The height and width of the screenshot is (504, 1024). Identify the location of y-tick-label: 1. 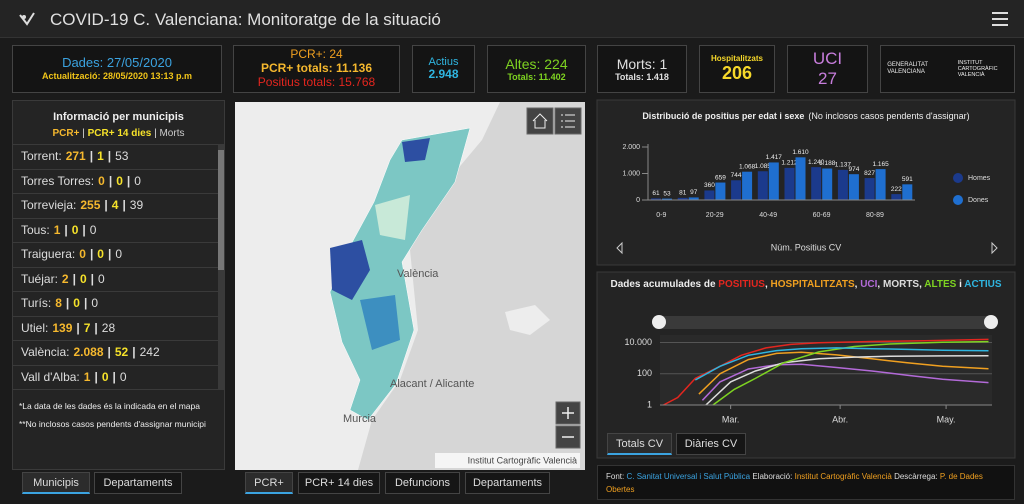
(649, 404).